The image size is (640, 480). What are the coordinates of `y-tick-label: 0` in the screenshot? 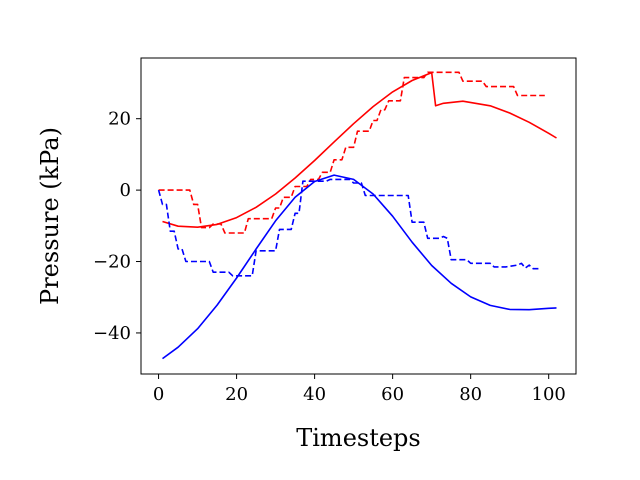 It's located at (125, 190).